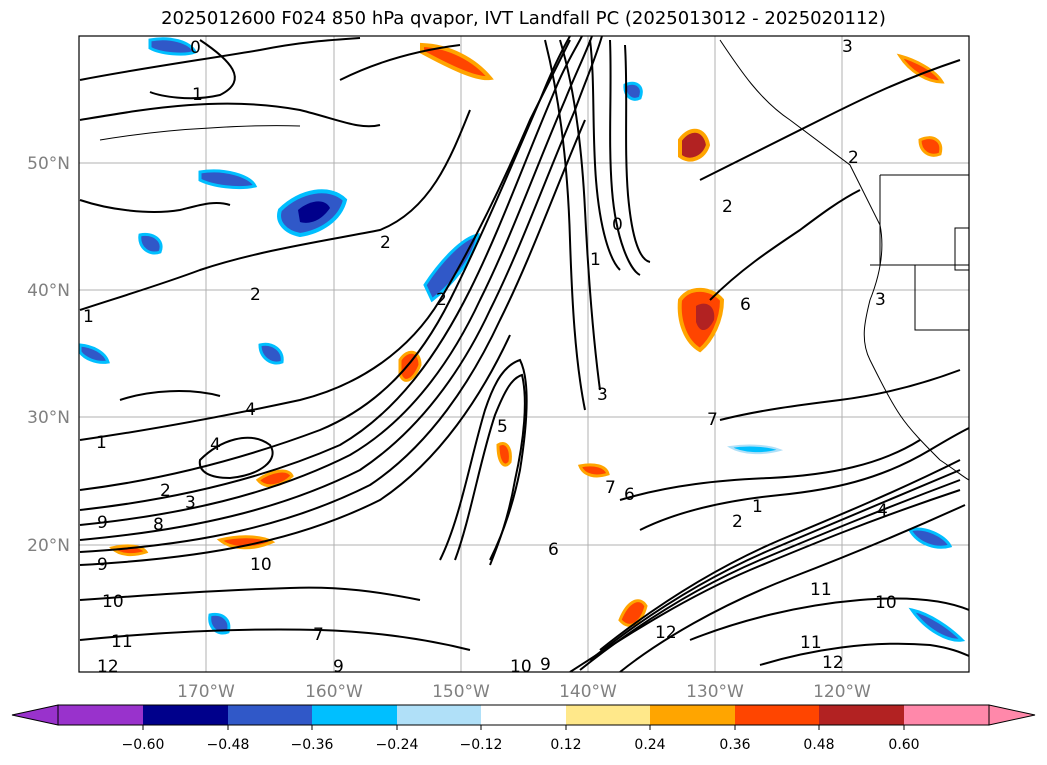 This screenshot has width=1047, height=765. I want to click on contour-label: 6, so click(745, 305).